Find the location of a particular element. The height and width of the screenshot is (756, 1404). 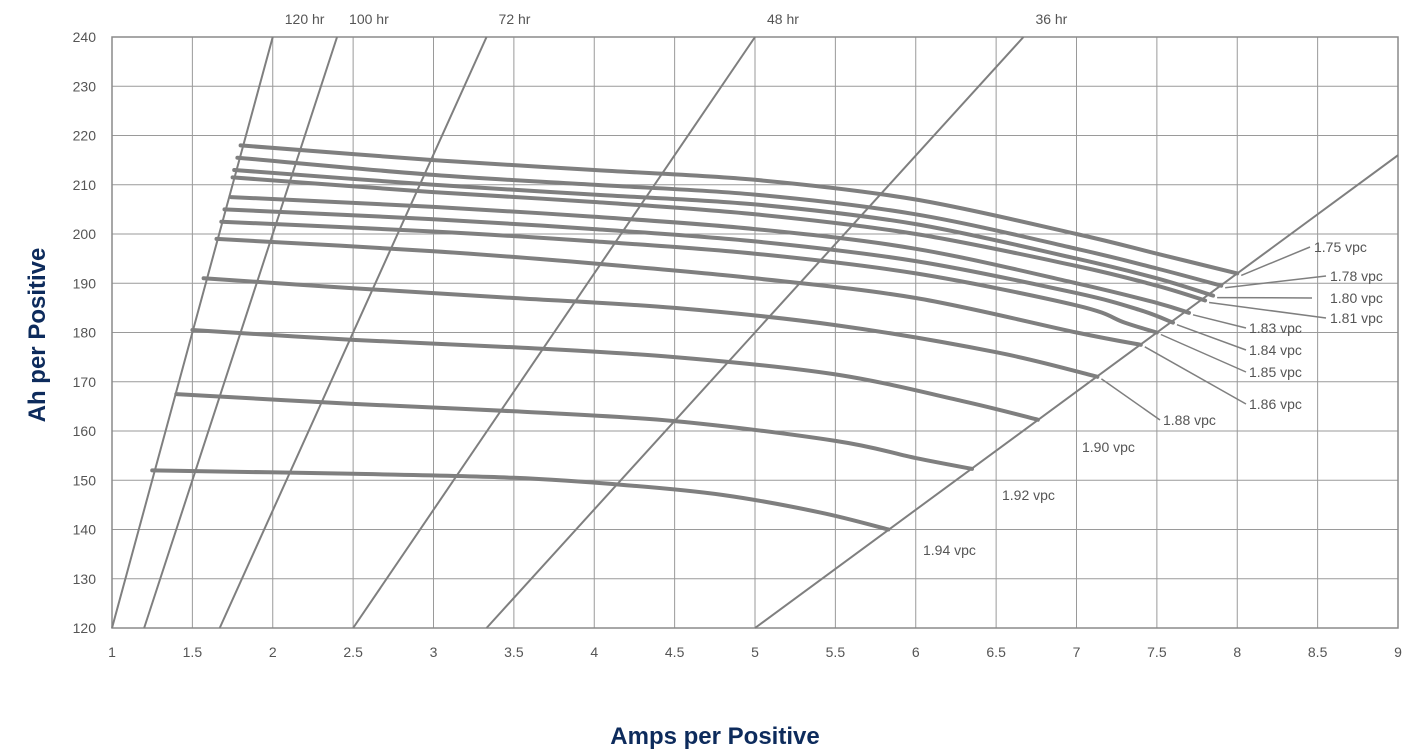

x-tick-label: 2 is located at coordinates (273, 652).